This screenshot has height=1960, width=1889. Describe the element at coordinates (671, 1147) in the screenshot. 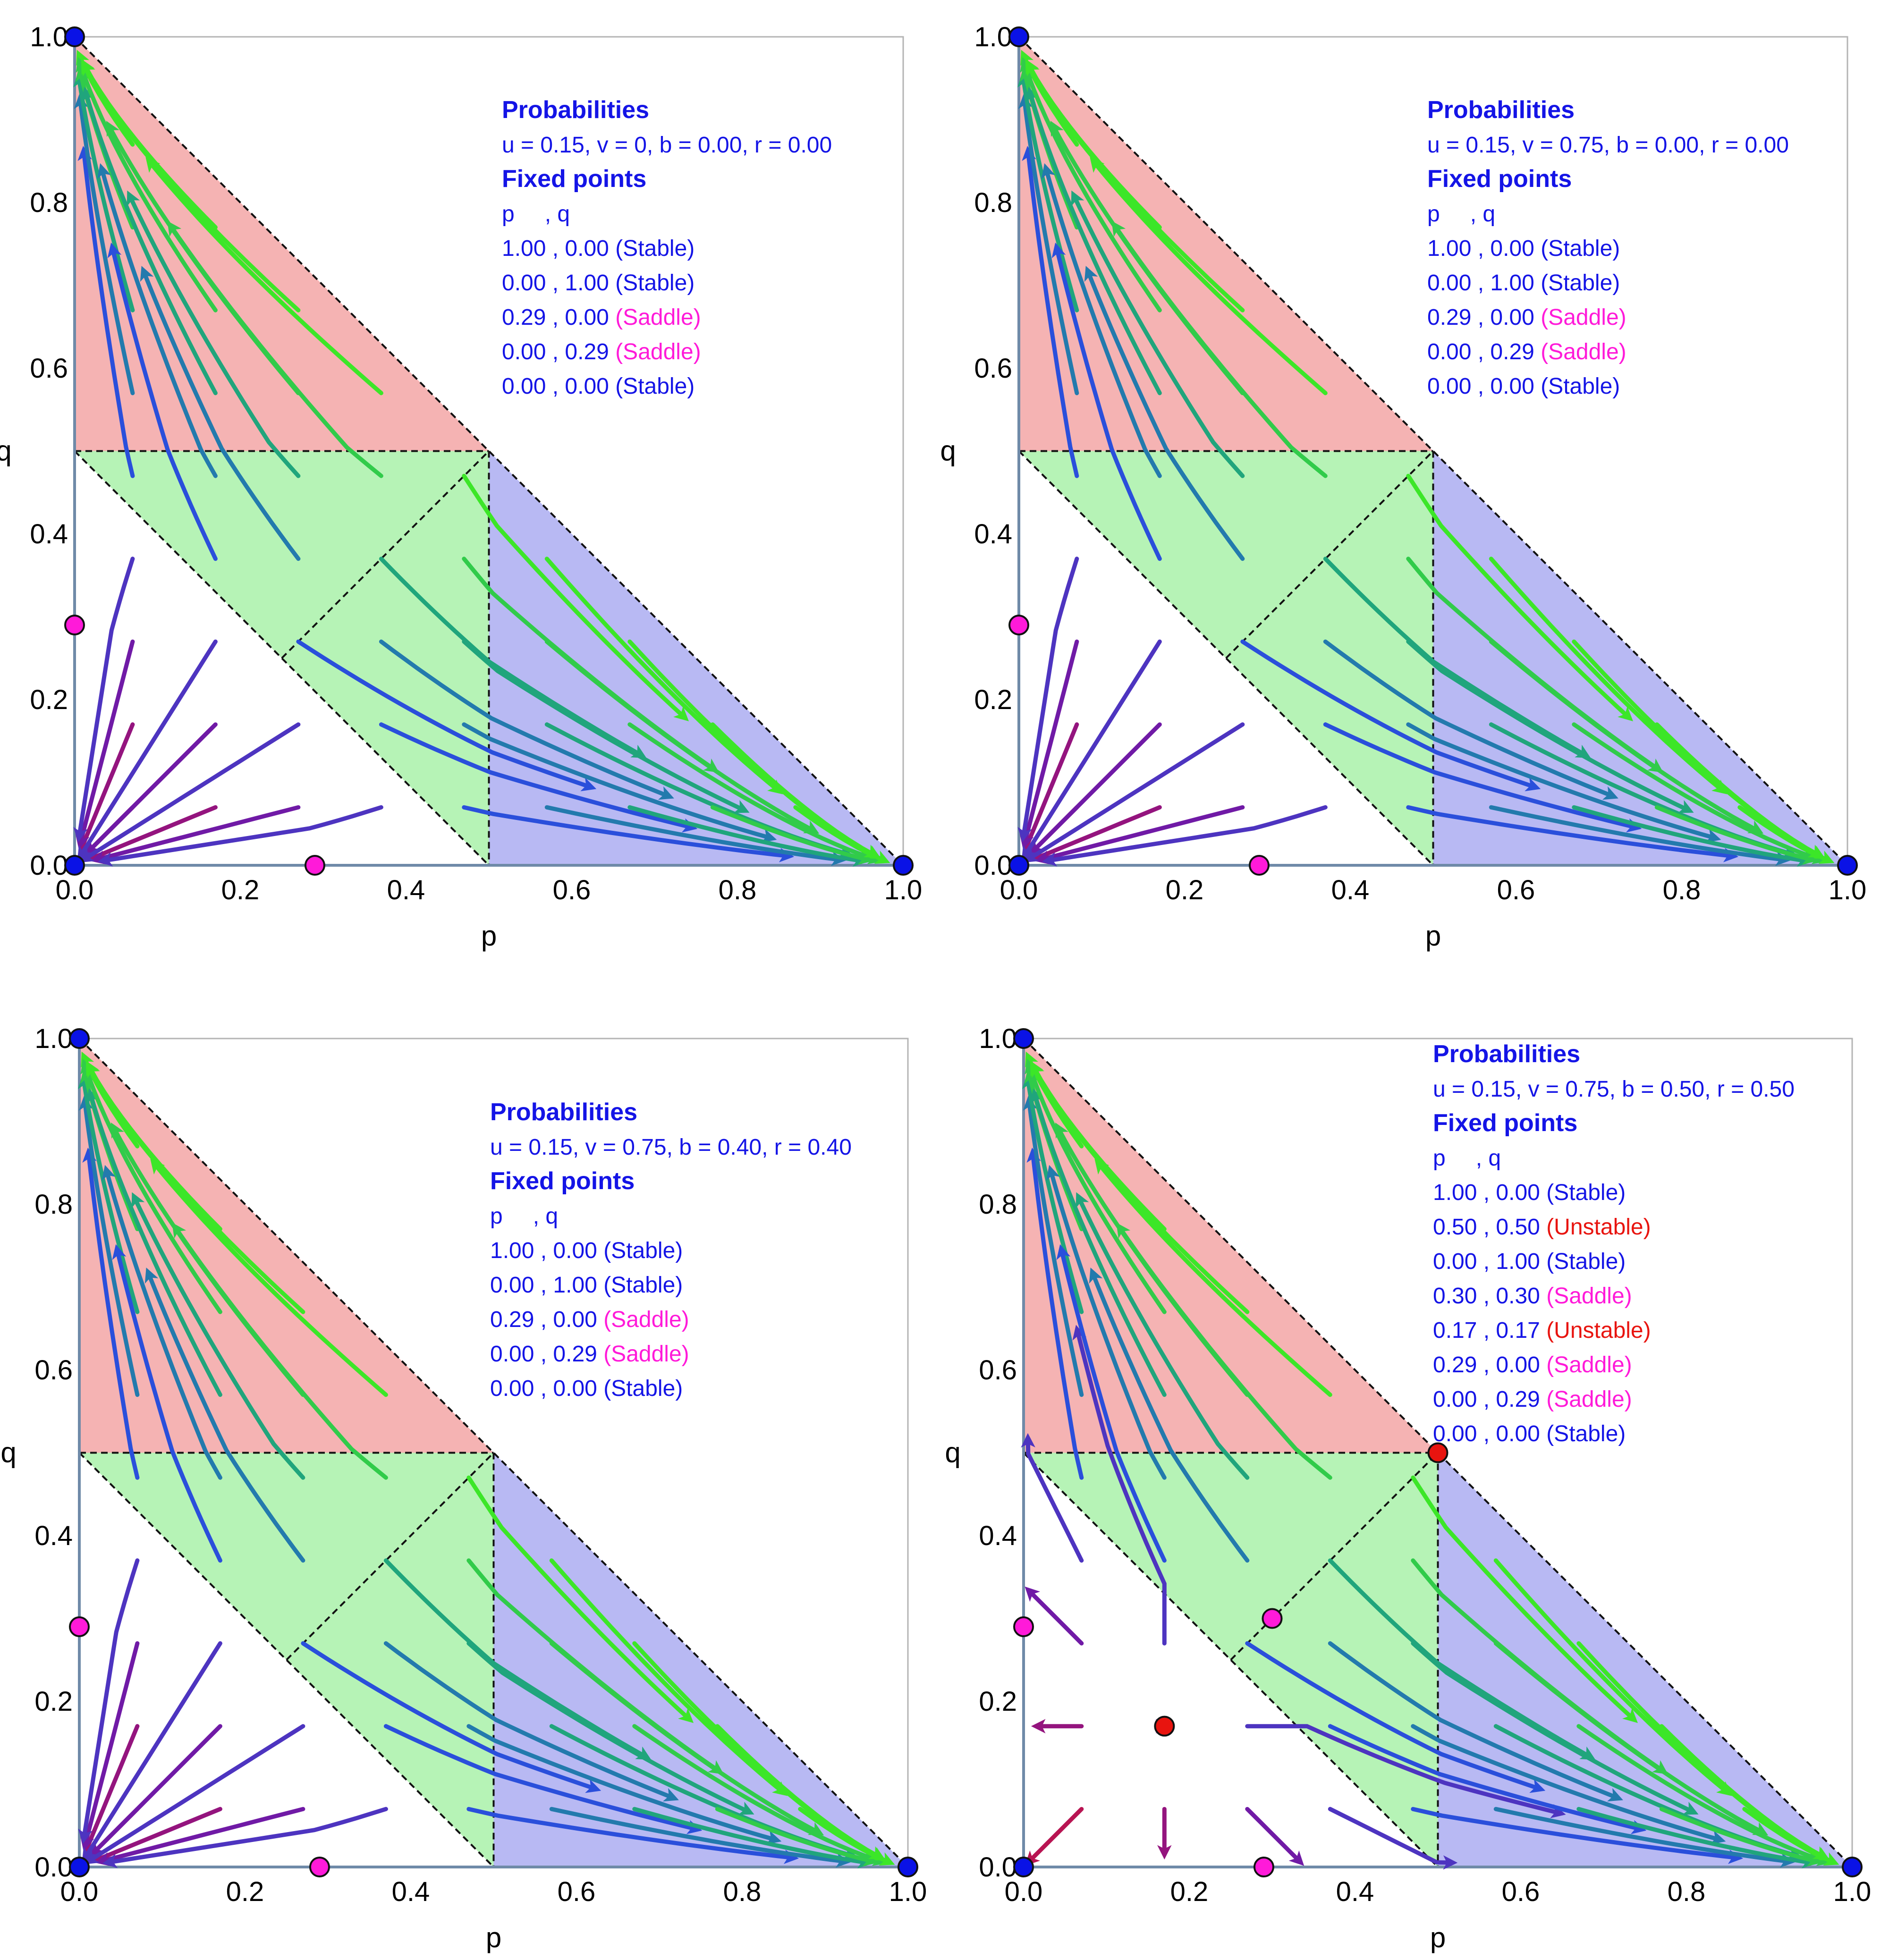

I see `info-params: u = 0.15, v = 0.75, b = 0.40, r = 0.40` at that location.